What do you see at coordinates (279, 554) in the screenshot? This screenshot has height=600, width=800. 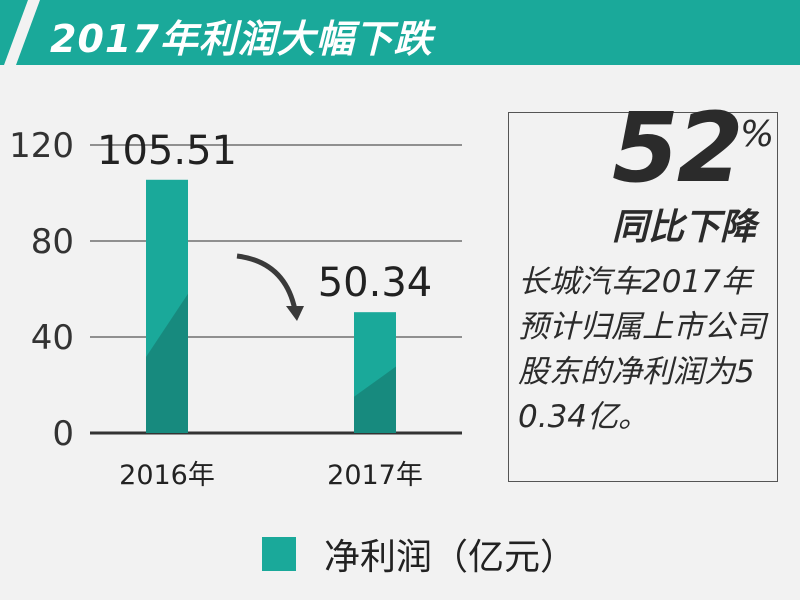 I see `legend-swatch` at bounding box center [279, 554].